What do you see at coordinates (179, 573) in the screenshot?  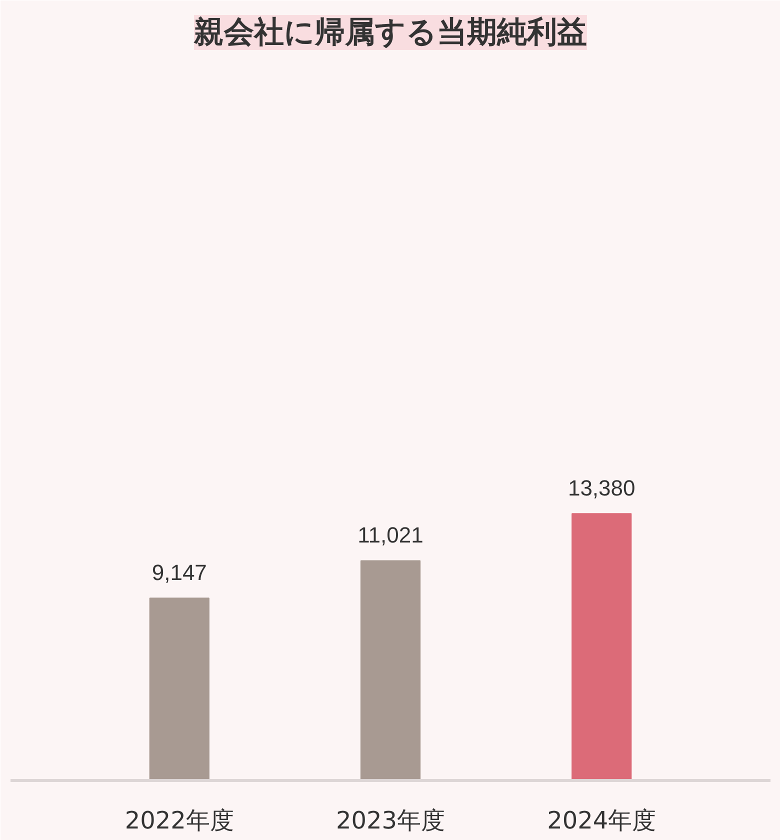 I see `data-label: 9,147` at bounding box center [179, 573].